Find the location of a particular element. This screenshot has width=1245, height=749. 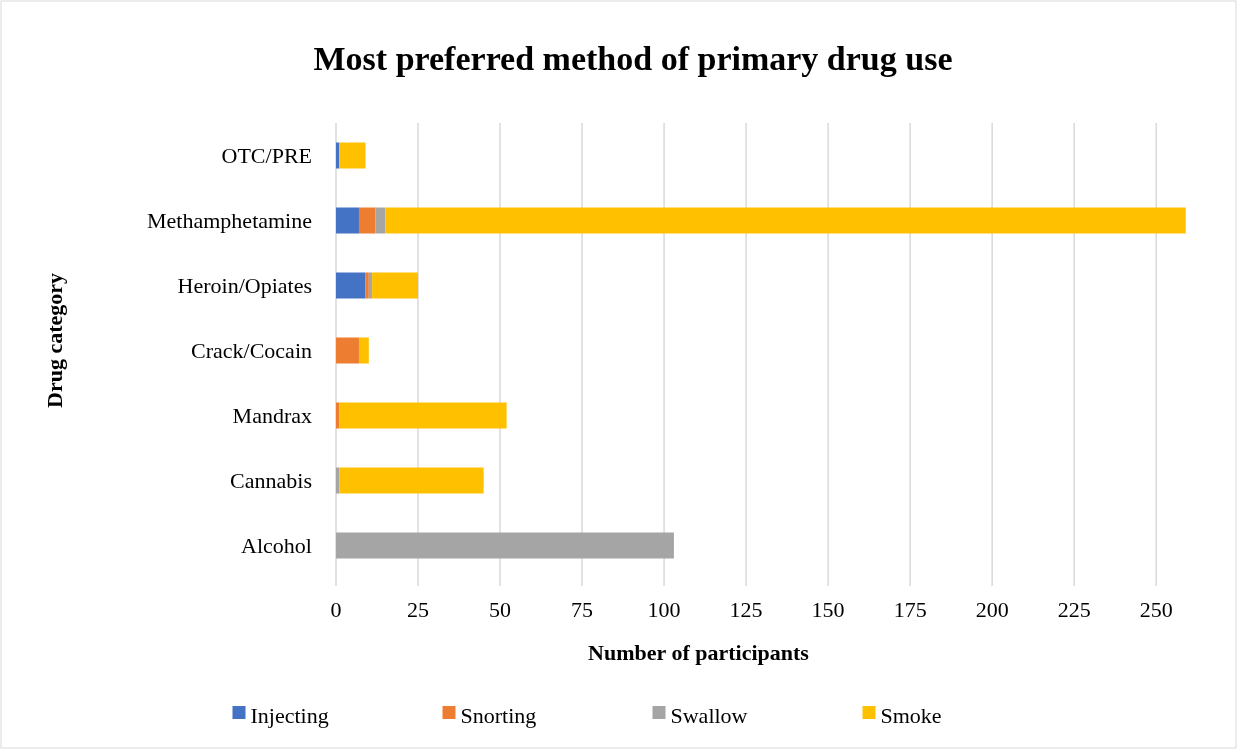

x-tick-label: 0 is located at coordinates (336, 609).